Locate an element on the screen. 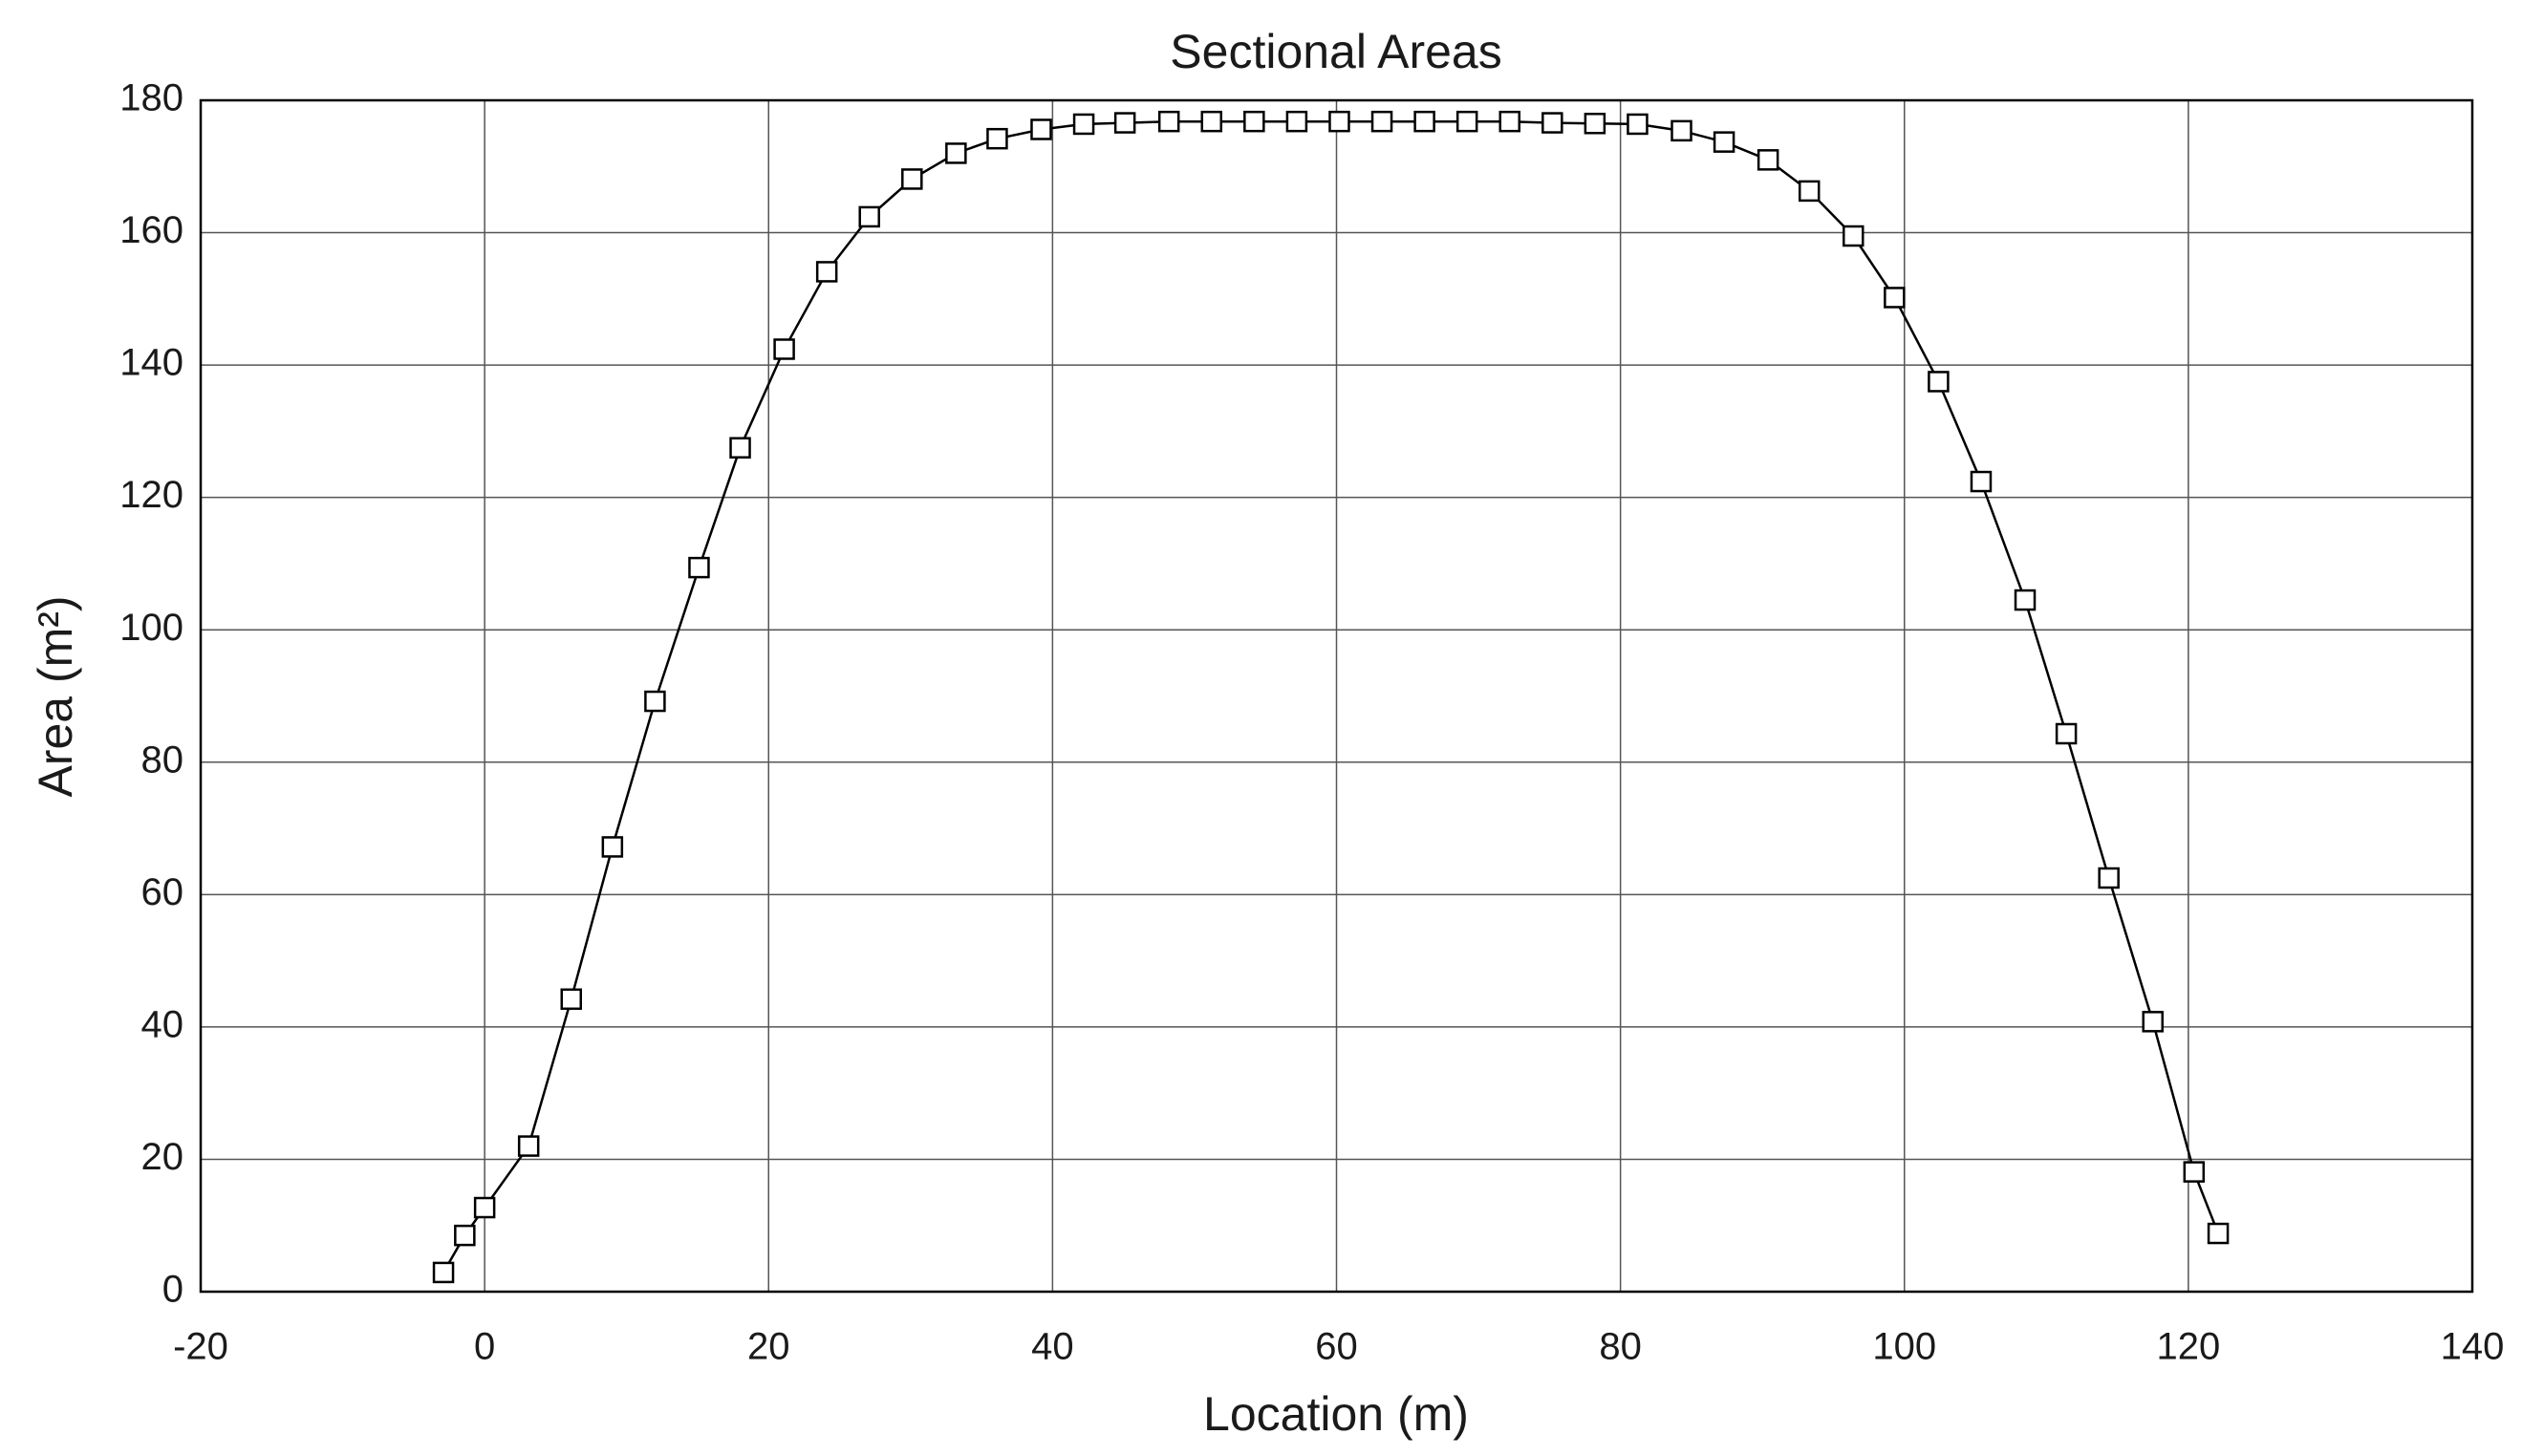 The image size is (2522, 1456). x-tick-label: 80 is located at coordinates (1621, 1347).